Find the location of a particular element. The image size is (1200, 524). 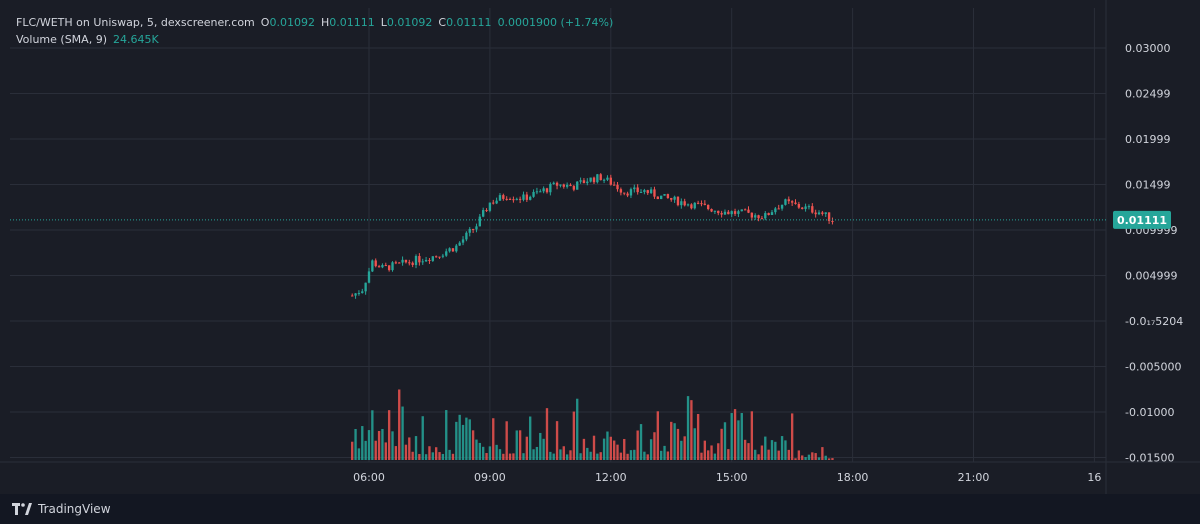

price-tick-label: 0.03000 is located at coordinates (1148, 48).